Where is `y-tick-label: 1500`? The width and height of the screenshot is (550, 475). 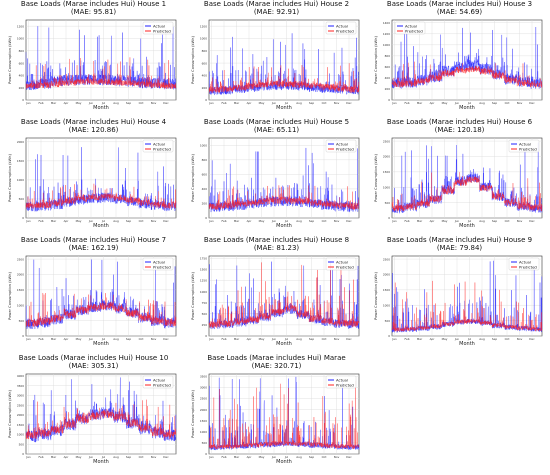 y-tick-label: 1500 is located at coordinates (386, 172).